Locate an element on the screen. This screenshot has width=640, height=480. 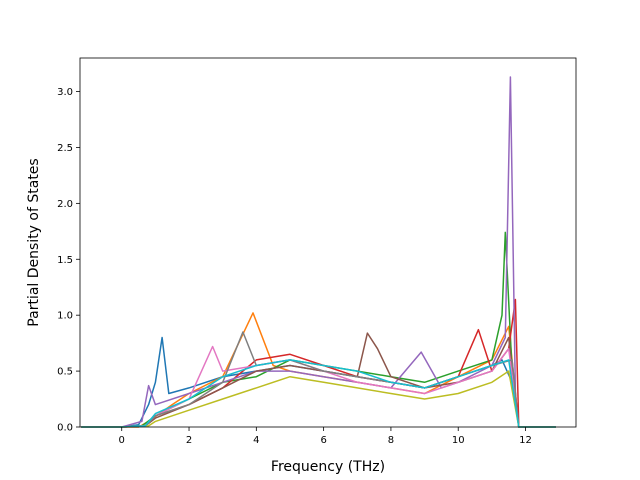
x-tick-label: 8 is located at coordinates (391, 440).